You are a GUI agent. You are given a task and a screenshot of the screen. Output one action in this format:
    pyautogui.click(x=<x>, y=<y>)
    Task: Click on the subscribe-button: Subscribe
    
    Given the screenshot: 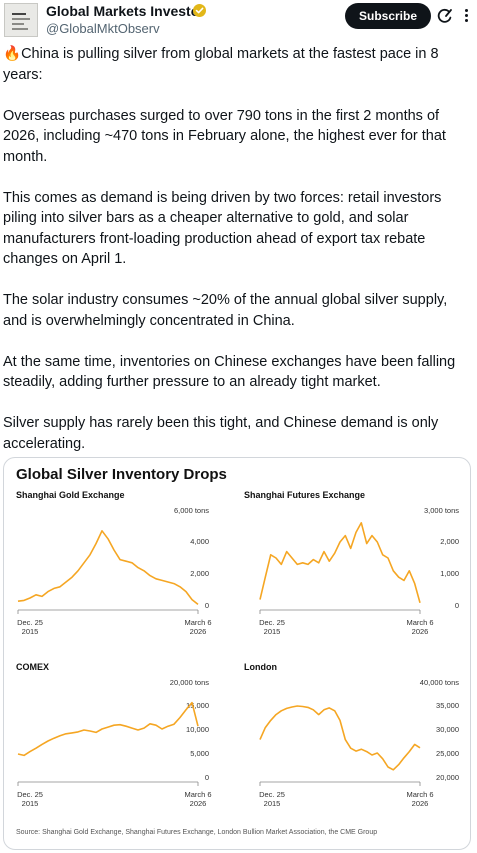 What is the action you would take?
    pyautogui.click(x=388, y=16)
    